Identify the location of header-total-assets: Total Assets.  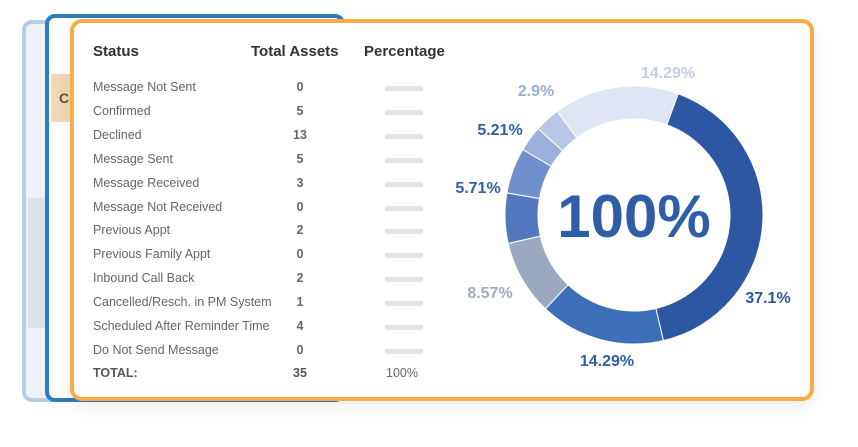
(295, 51).